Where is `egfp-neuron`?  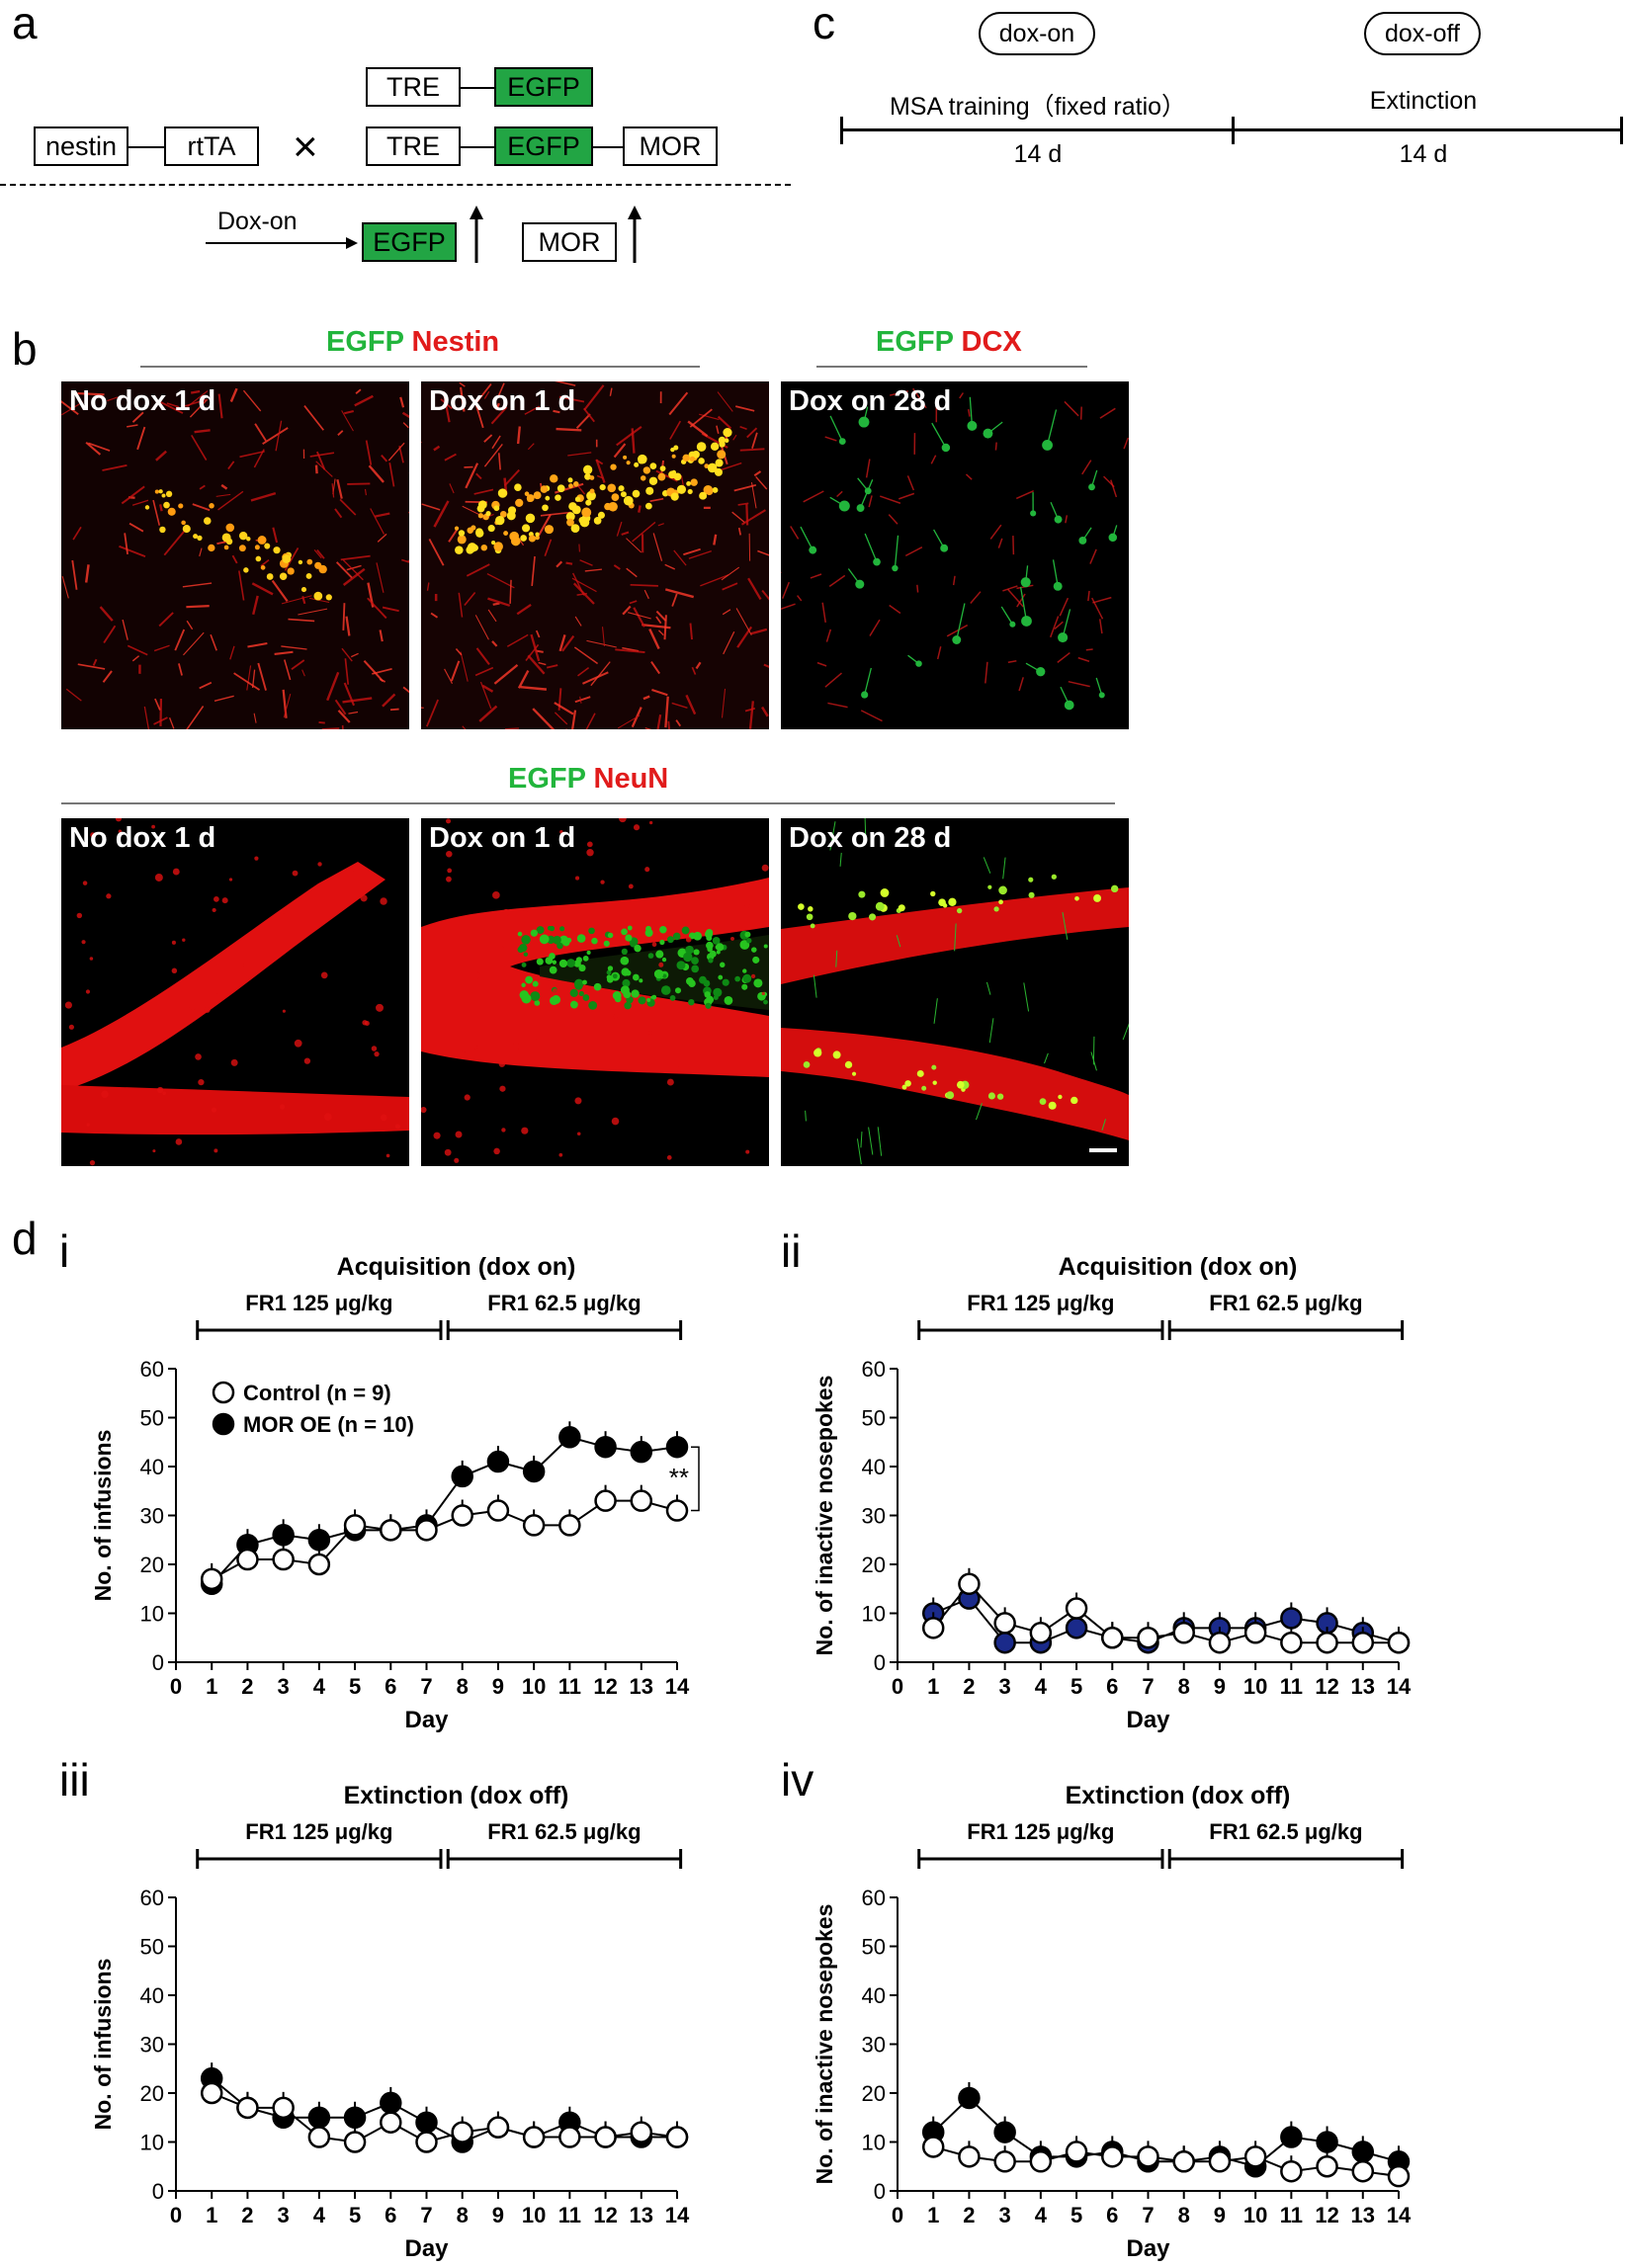 egfp-neuron is located at coordinates (1012, 624).